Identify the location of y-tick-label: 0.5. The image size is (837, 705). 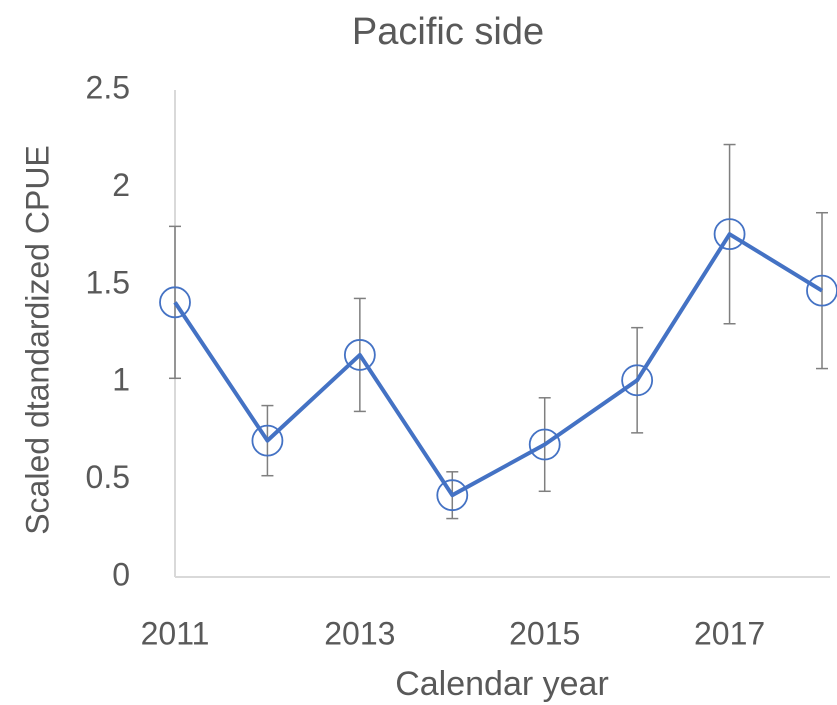
(108, 477).